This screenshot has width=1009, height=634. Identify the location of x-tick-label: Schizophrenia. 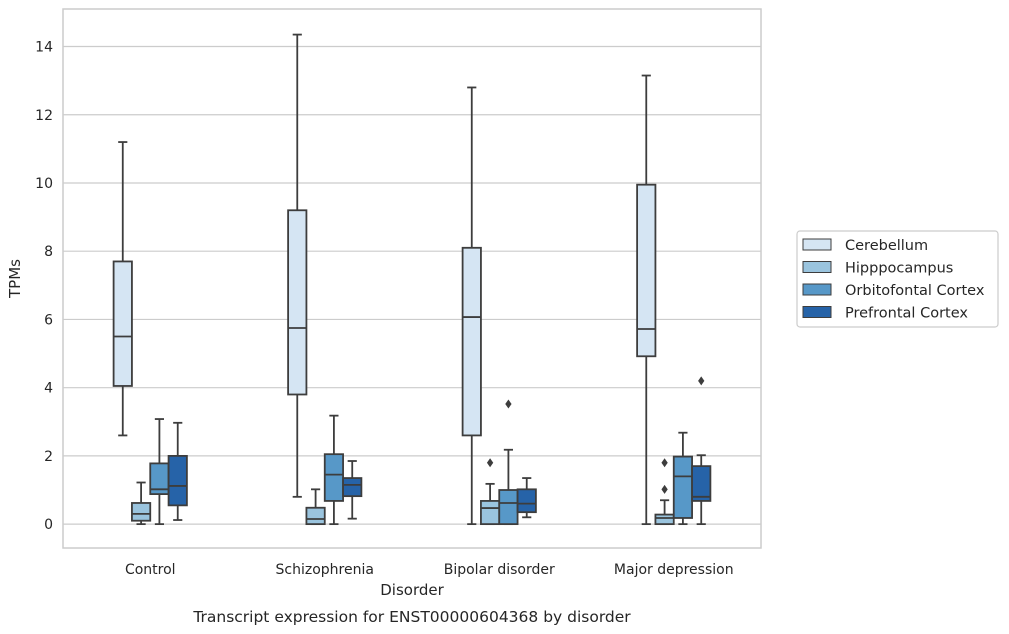
(325, 570).